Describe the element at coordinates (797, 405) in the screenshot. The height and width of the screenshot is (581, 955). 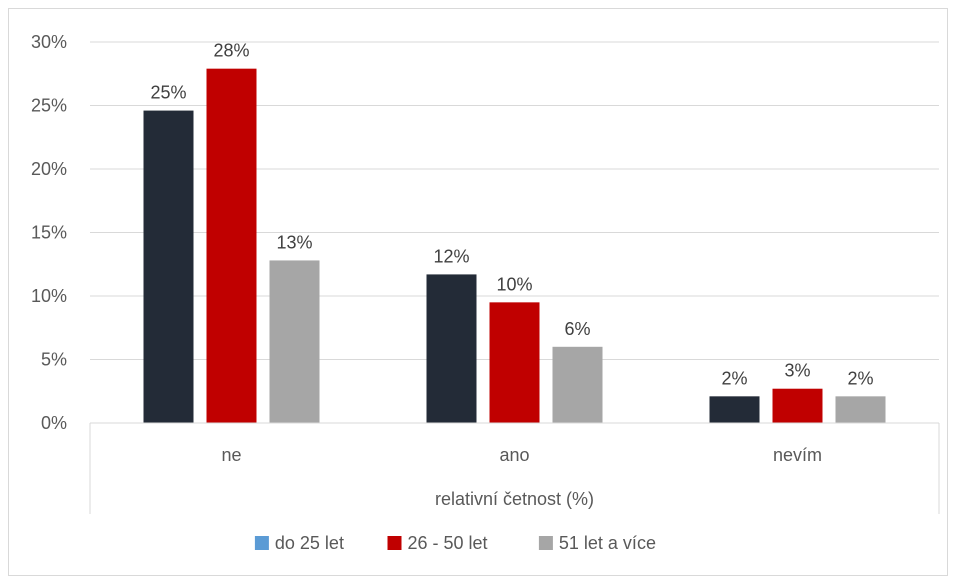
I see `bar-nevím-1` at that location.